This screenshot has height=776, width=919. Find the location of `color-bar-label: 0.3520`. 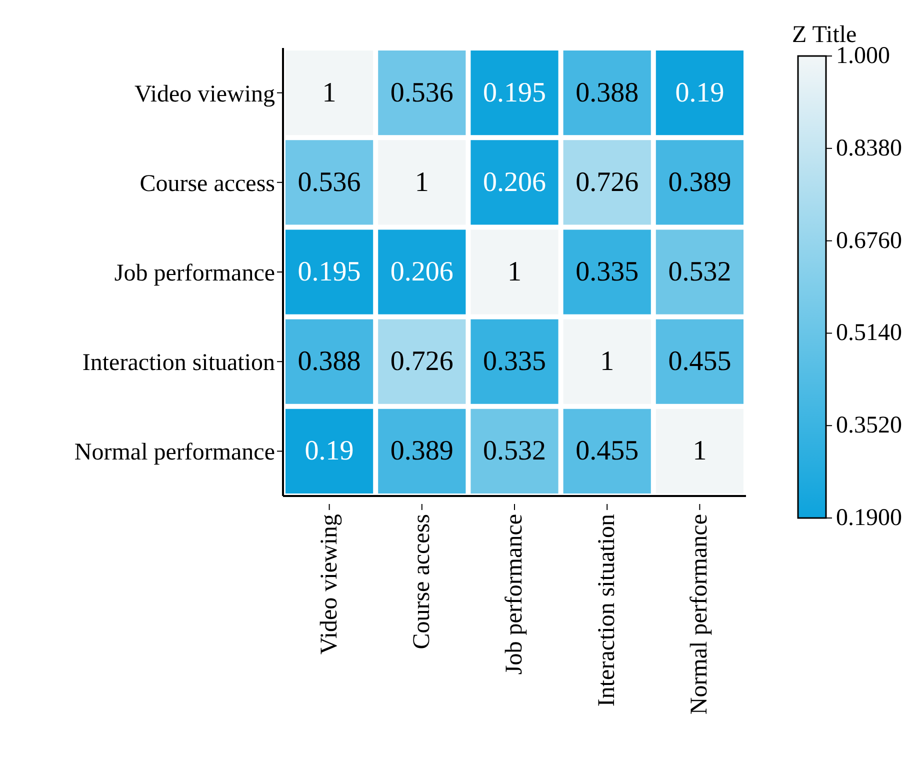

color-bar-label: 0.3520 is located at coordinates (869, 425).